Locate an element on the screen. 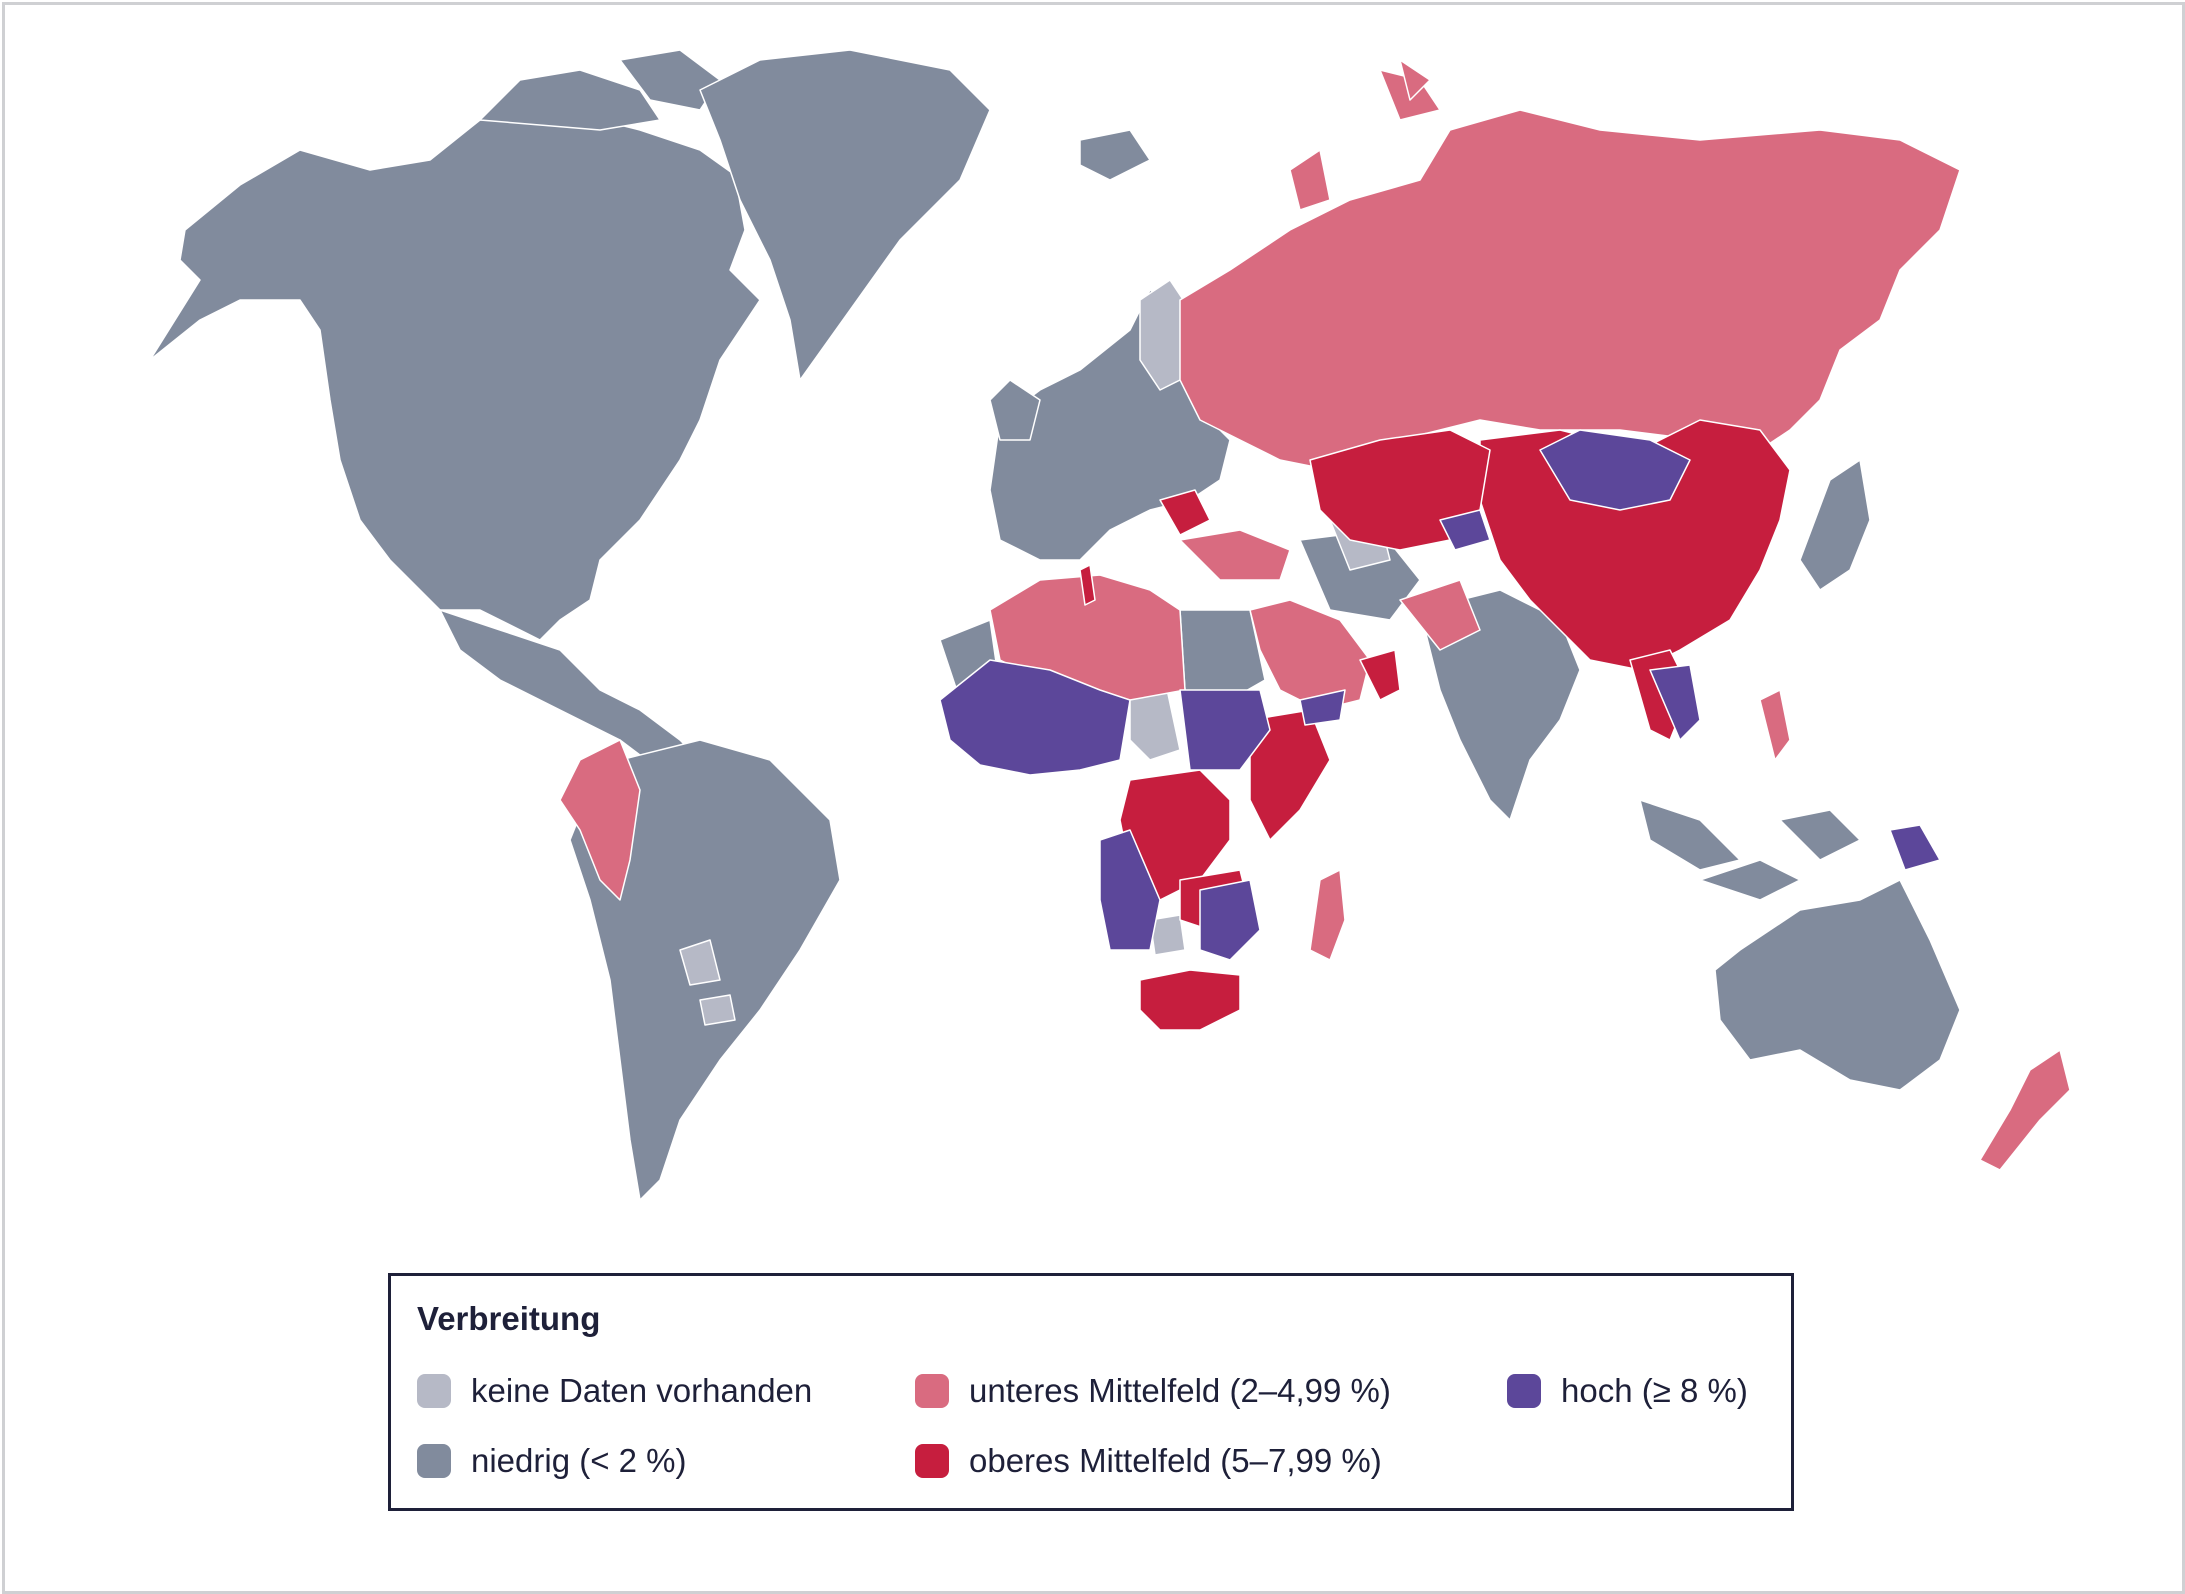  region-south-africa is located at coordinates (1190, 1000).